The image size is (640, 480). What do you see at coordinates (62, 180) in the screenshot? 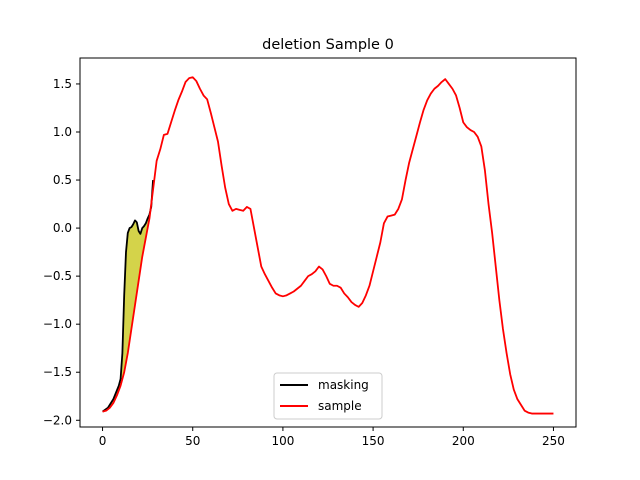
I see `y-tick-label: 0.5` at bounding box center [62, 180].